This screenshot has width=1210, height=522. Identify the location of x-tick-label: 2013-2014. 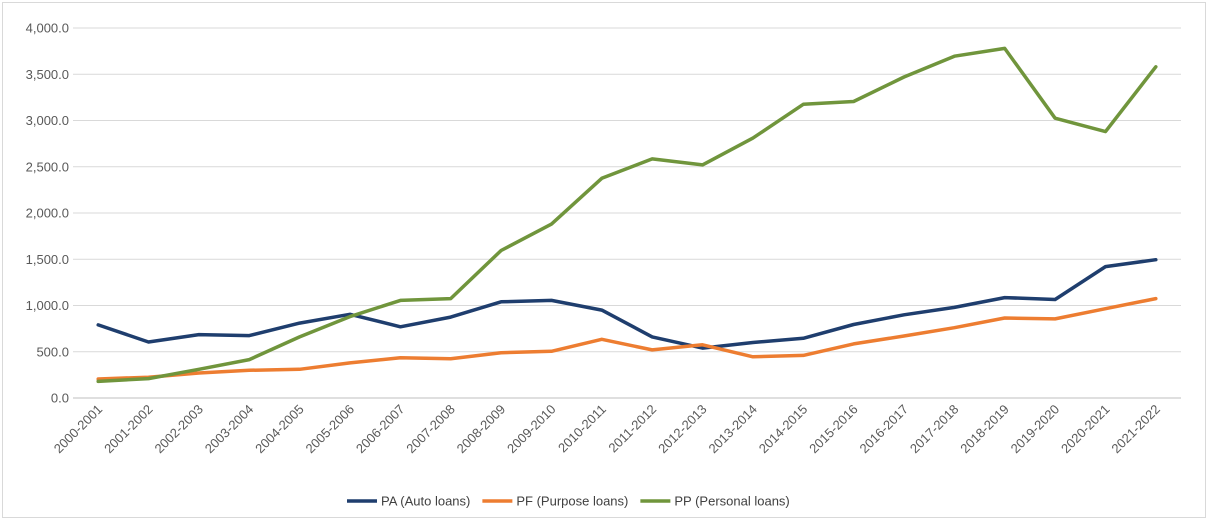
(732, 429).